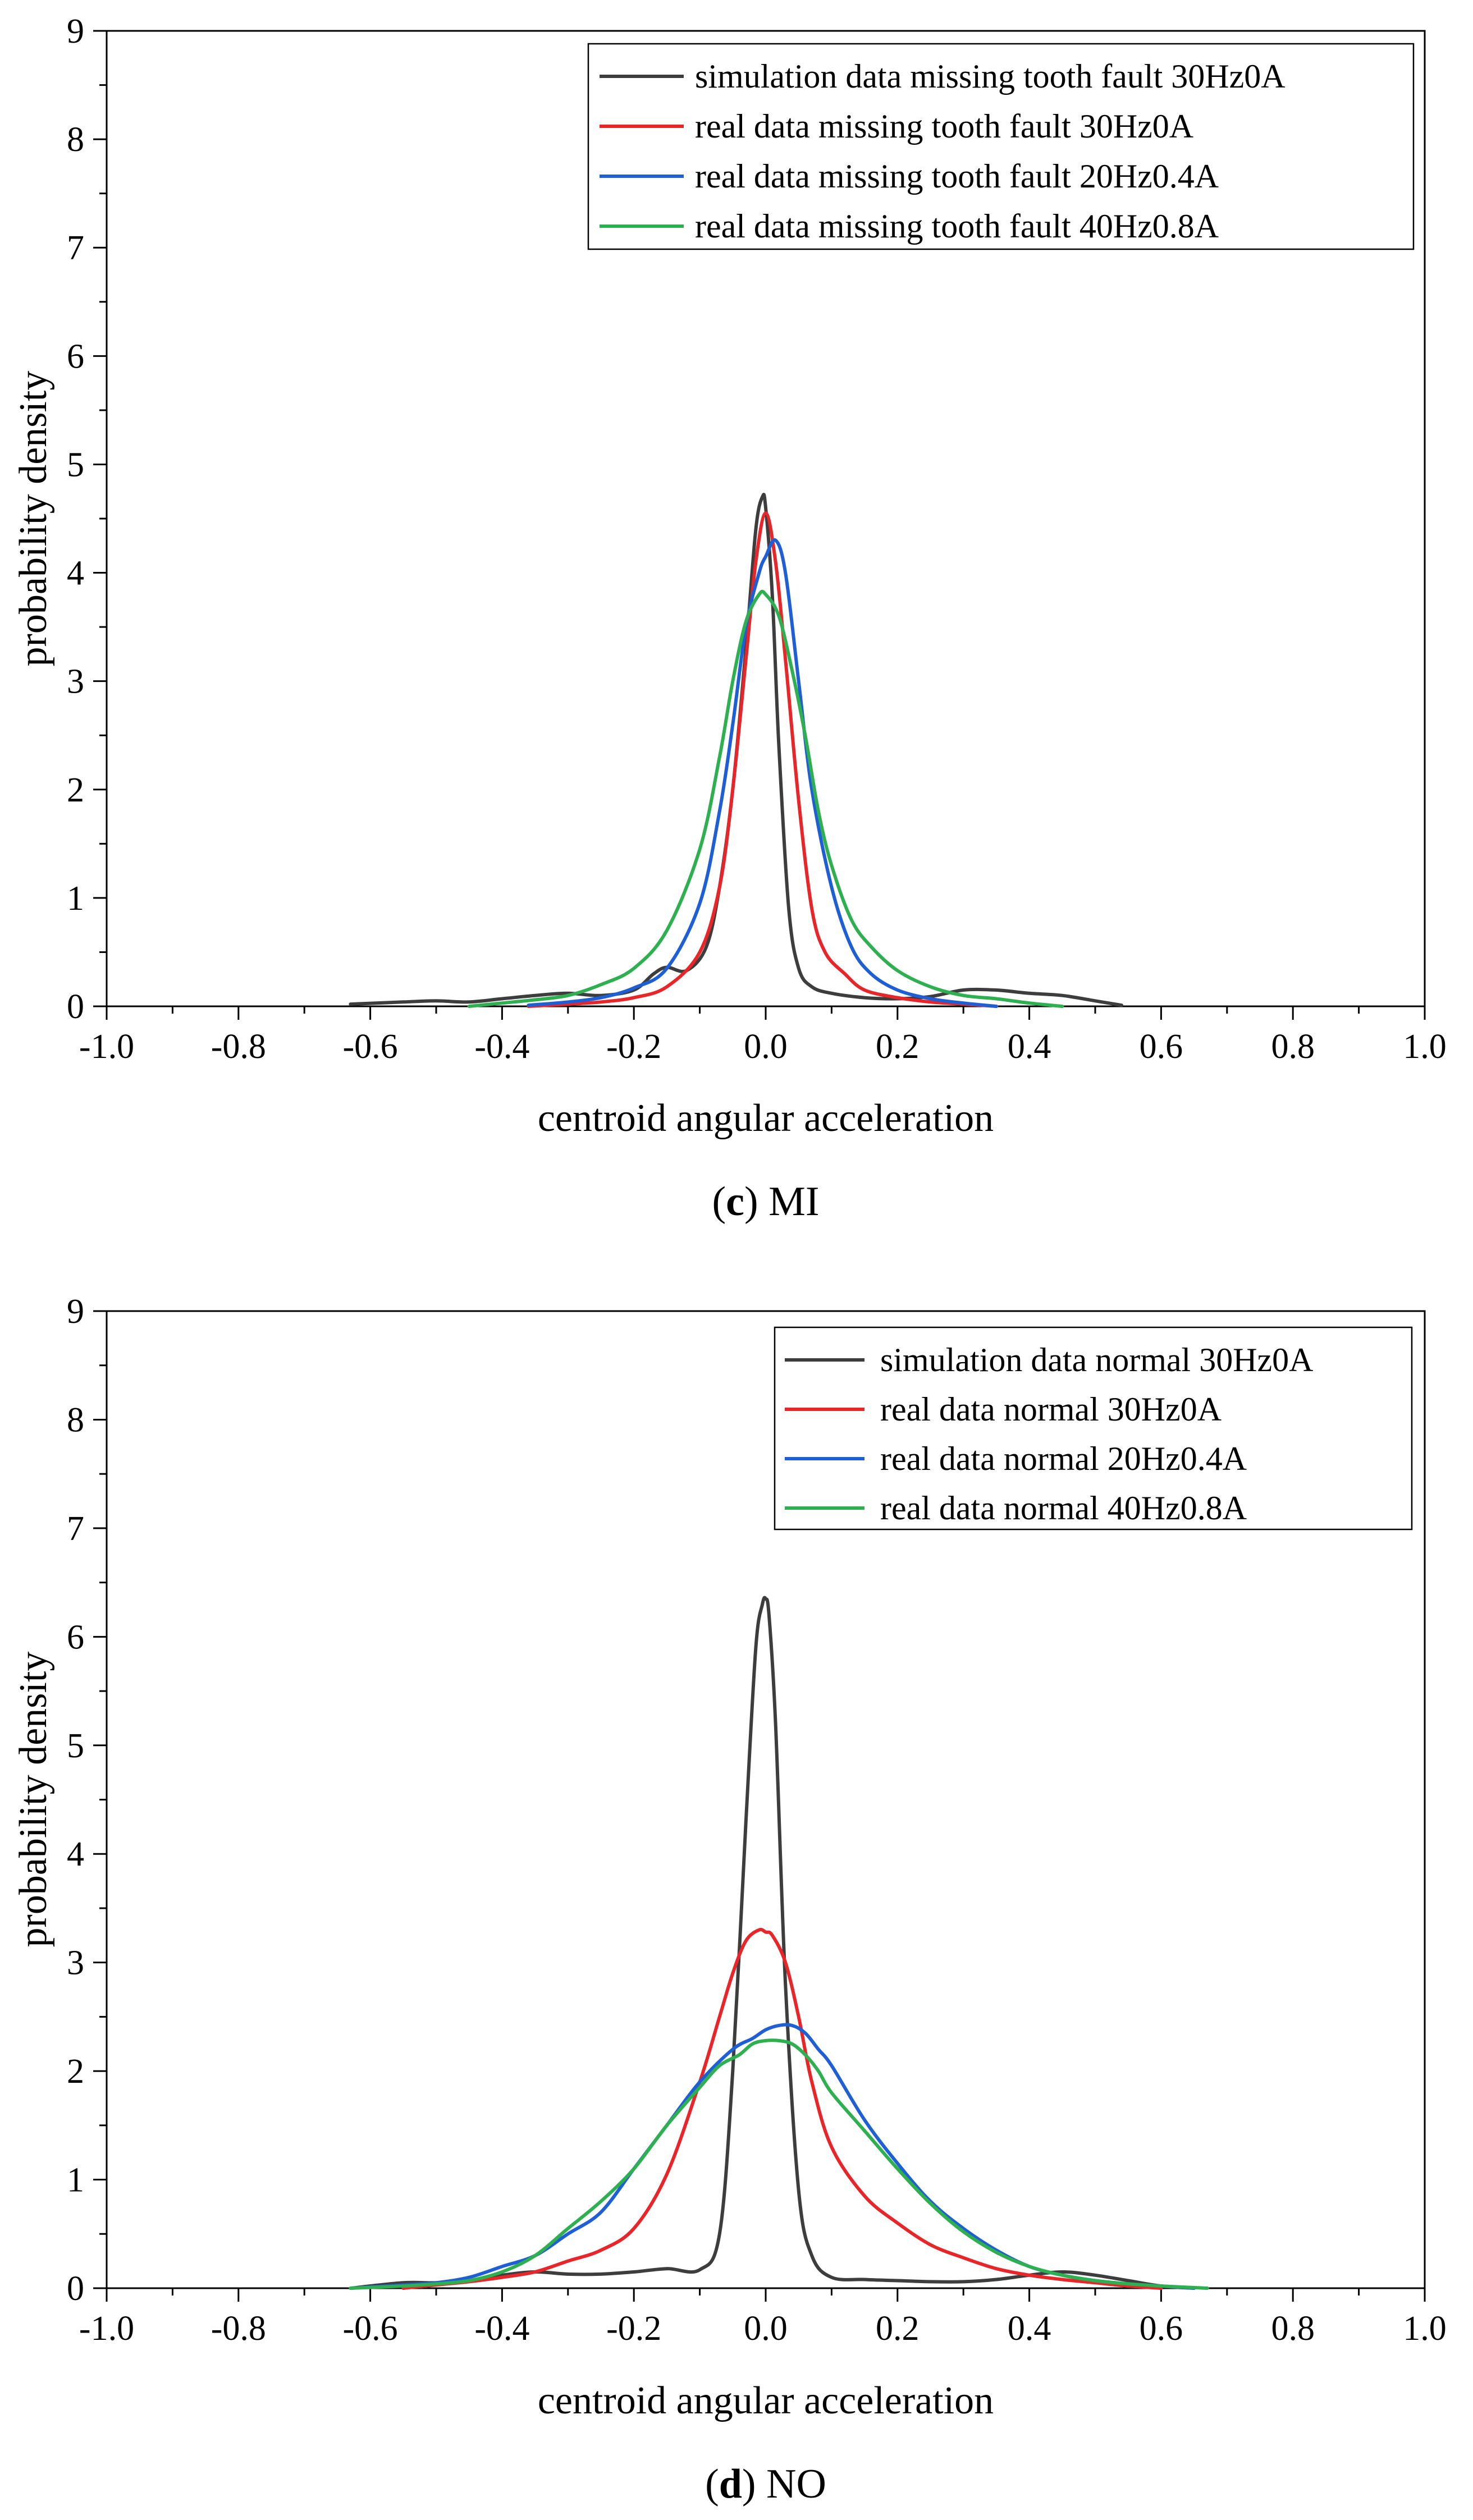 The image size is (1473, 2520). I want to click on legend-label-3: real data missing tooth fault 20Hz0.4A, so click(957, 177).